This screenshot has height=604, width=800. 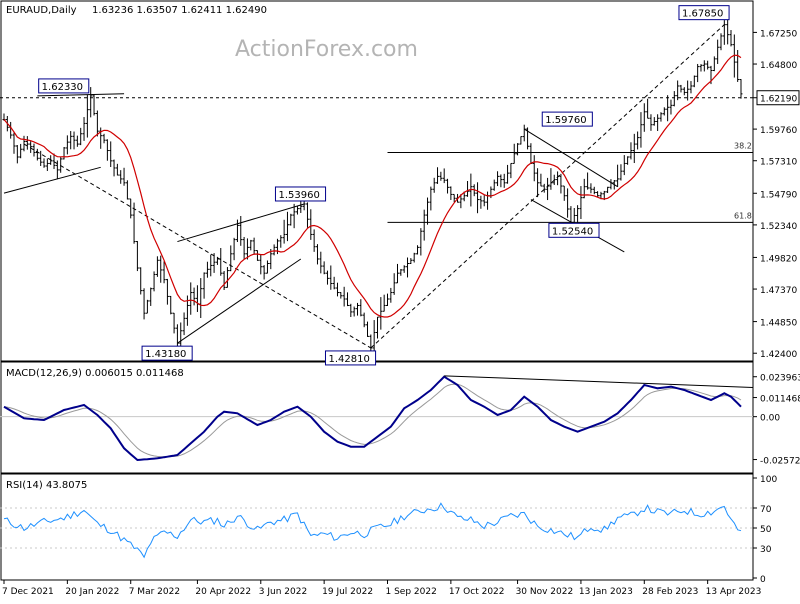 I want to click on price-label-text: 1.53960, so click(x=298, y=195).